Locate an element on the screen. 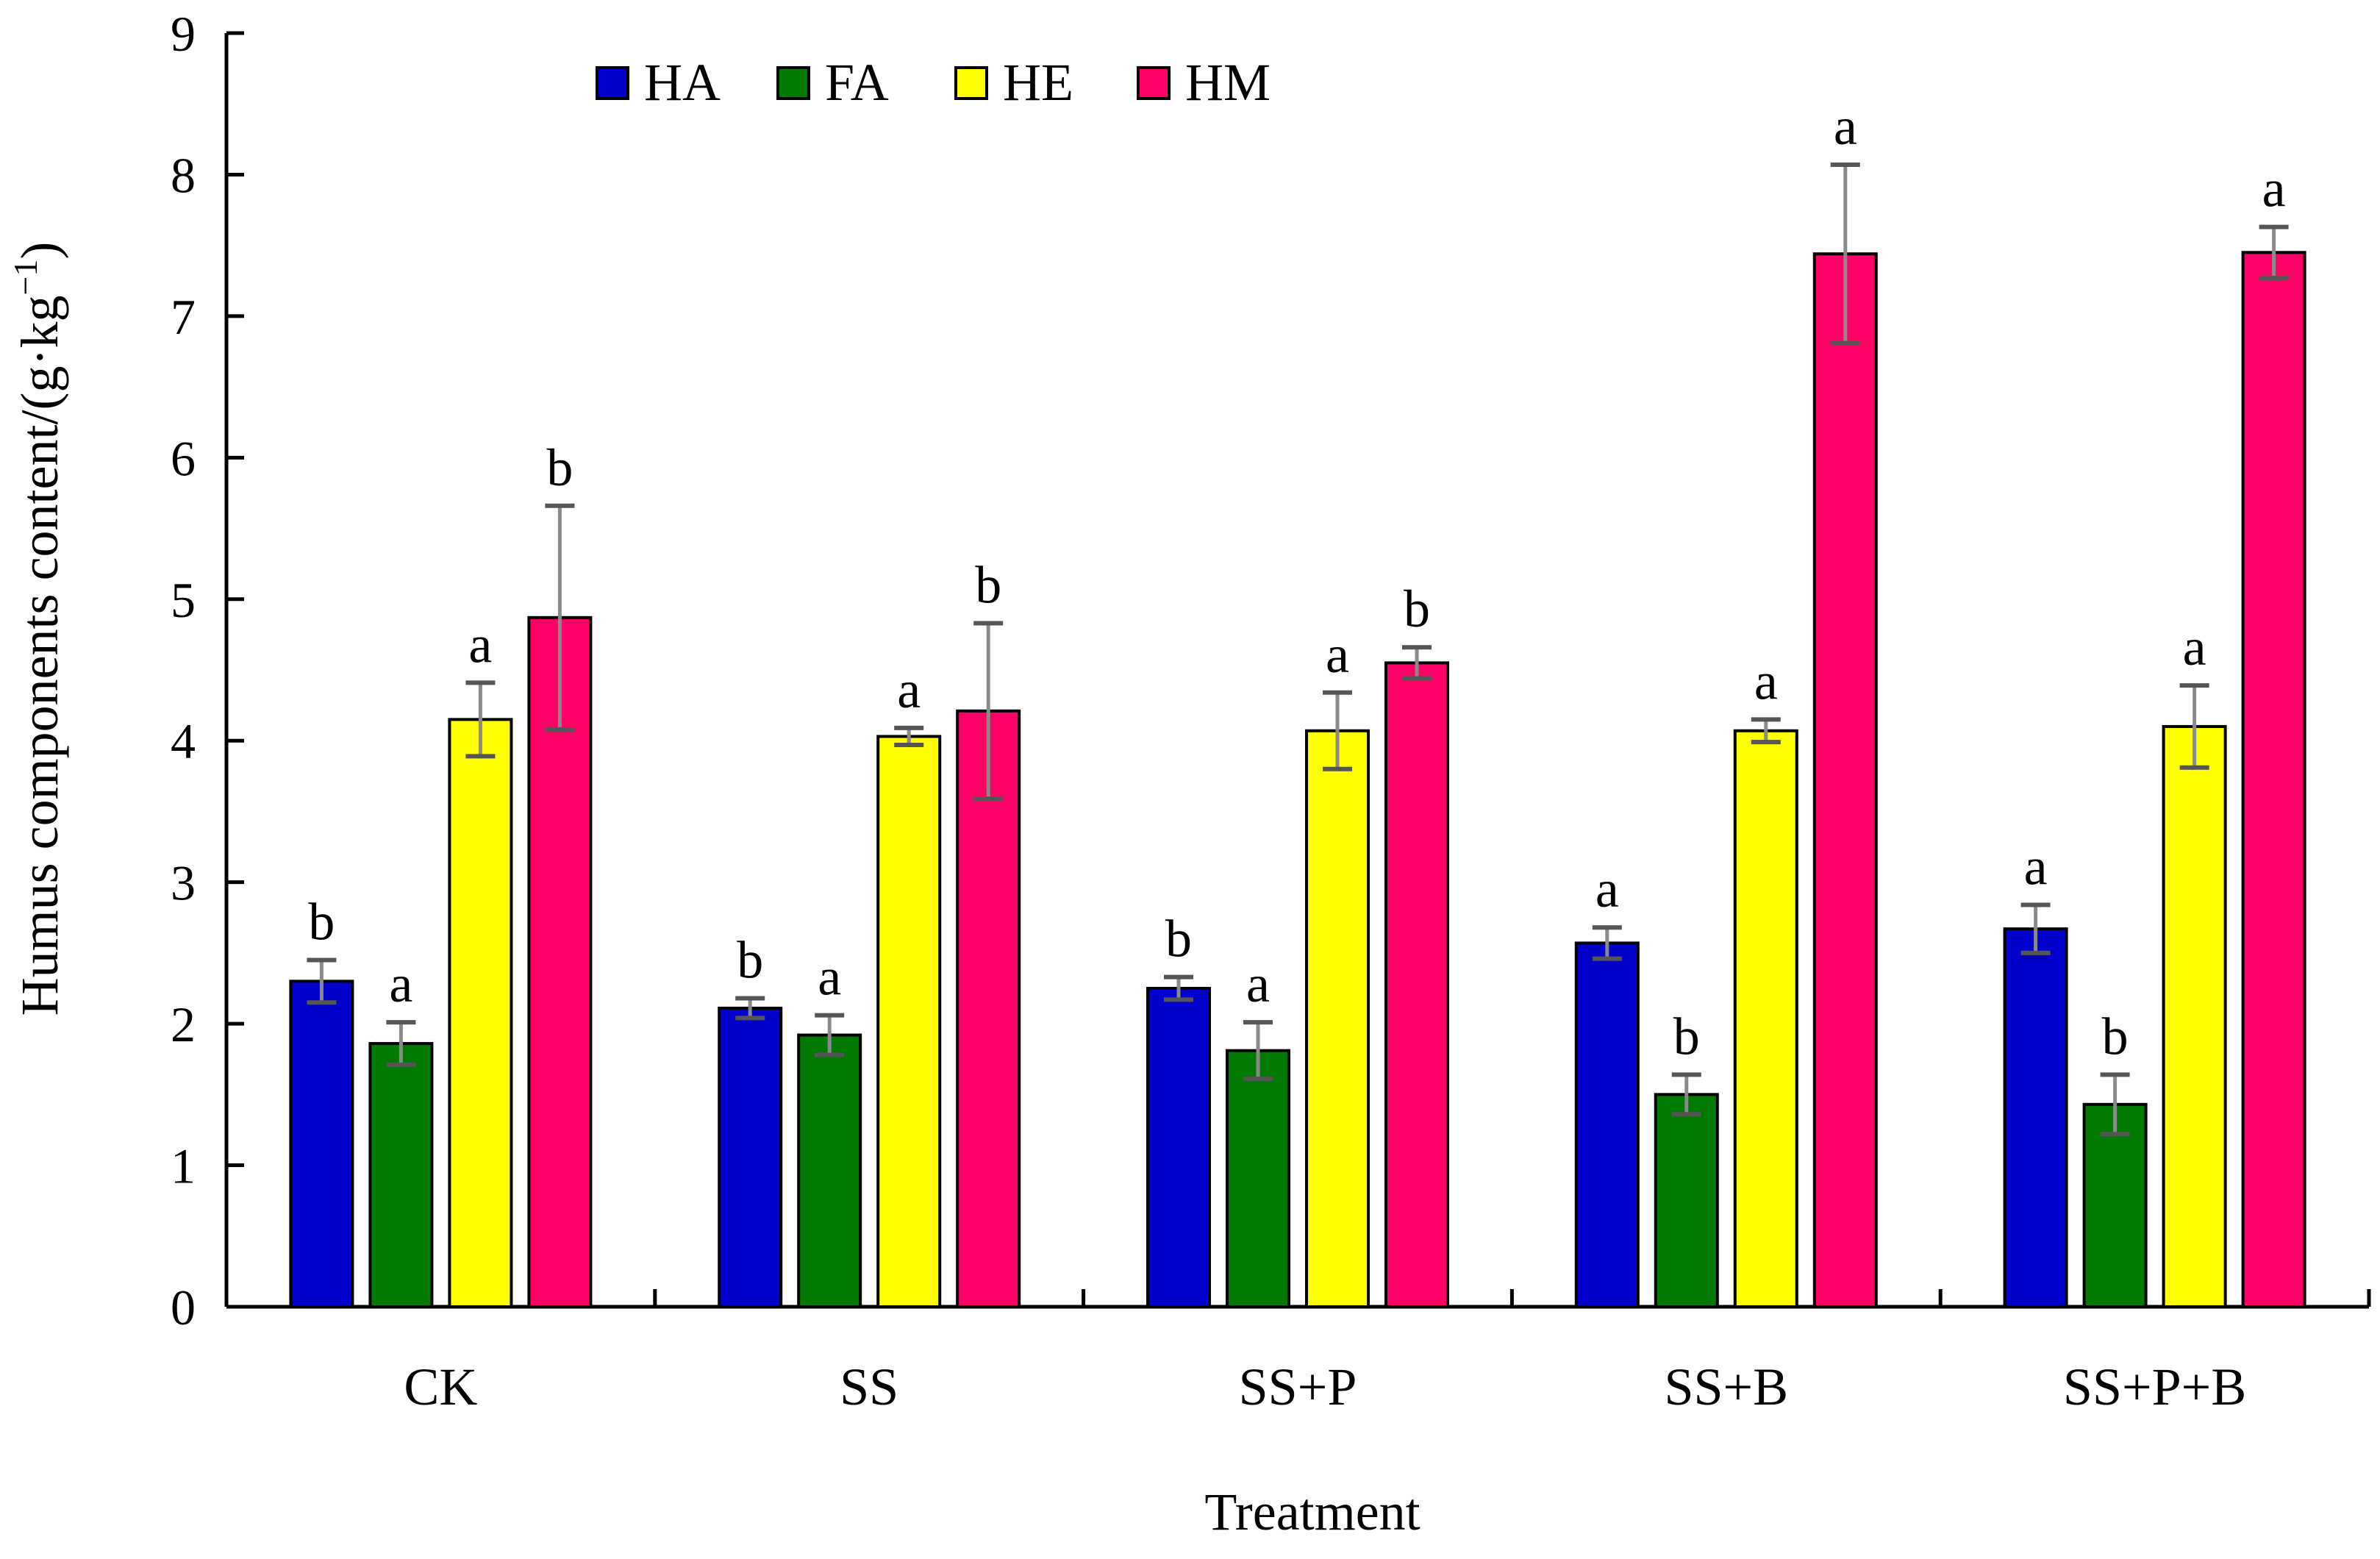 This screenshot has height=1559, width=2380. y-tick-label: 2 is located at coordinates (183, 1024).